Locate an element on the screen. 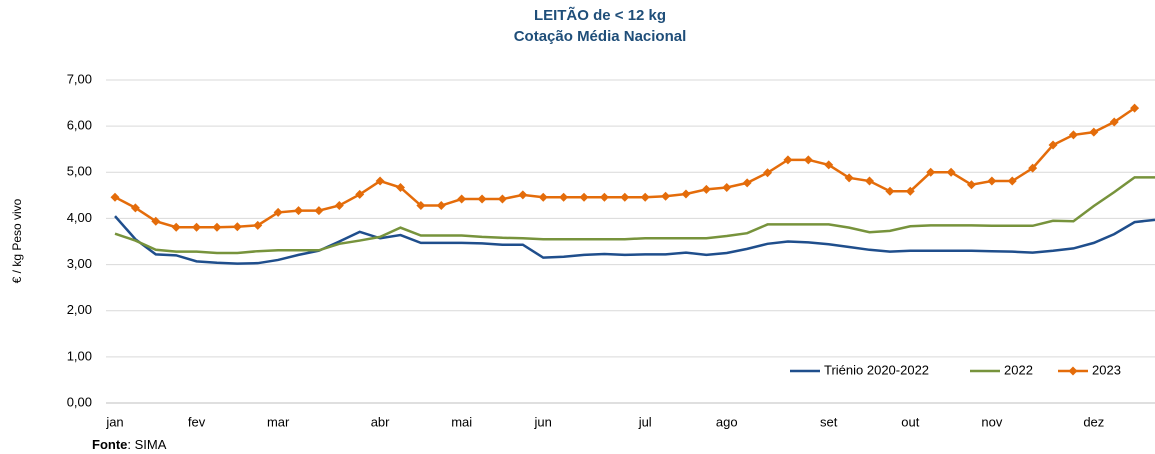 The height and width of the screenshot is (454, 1155). x-tick-label: jul is located at coordinates (645, 421).